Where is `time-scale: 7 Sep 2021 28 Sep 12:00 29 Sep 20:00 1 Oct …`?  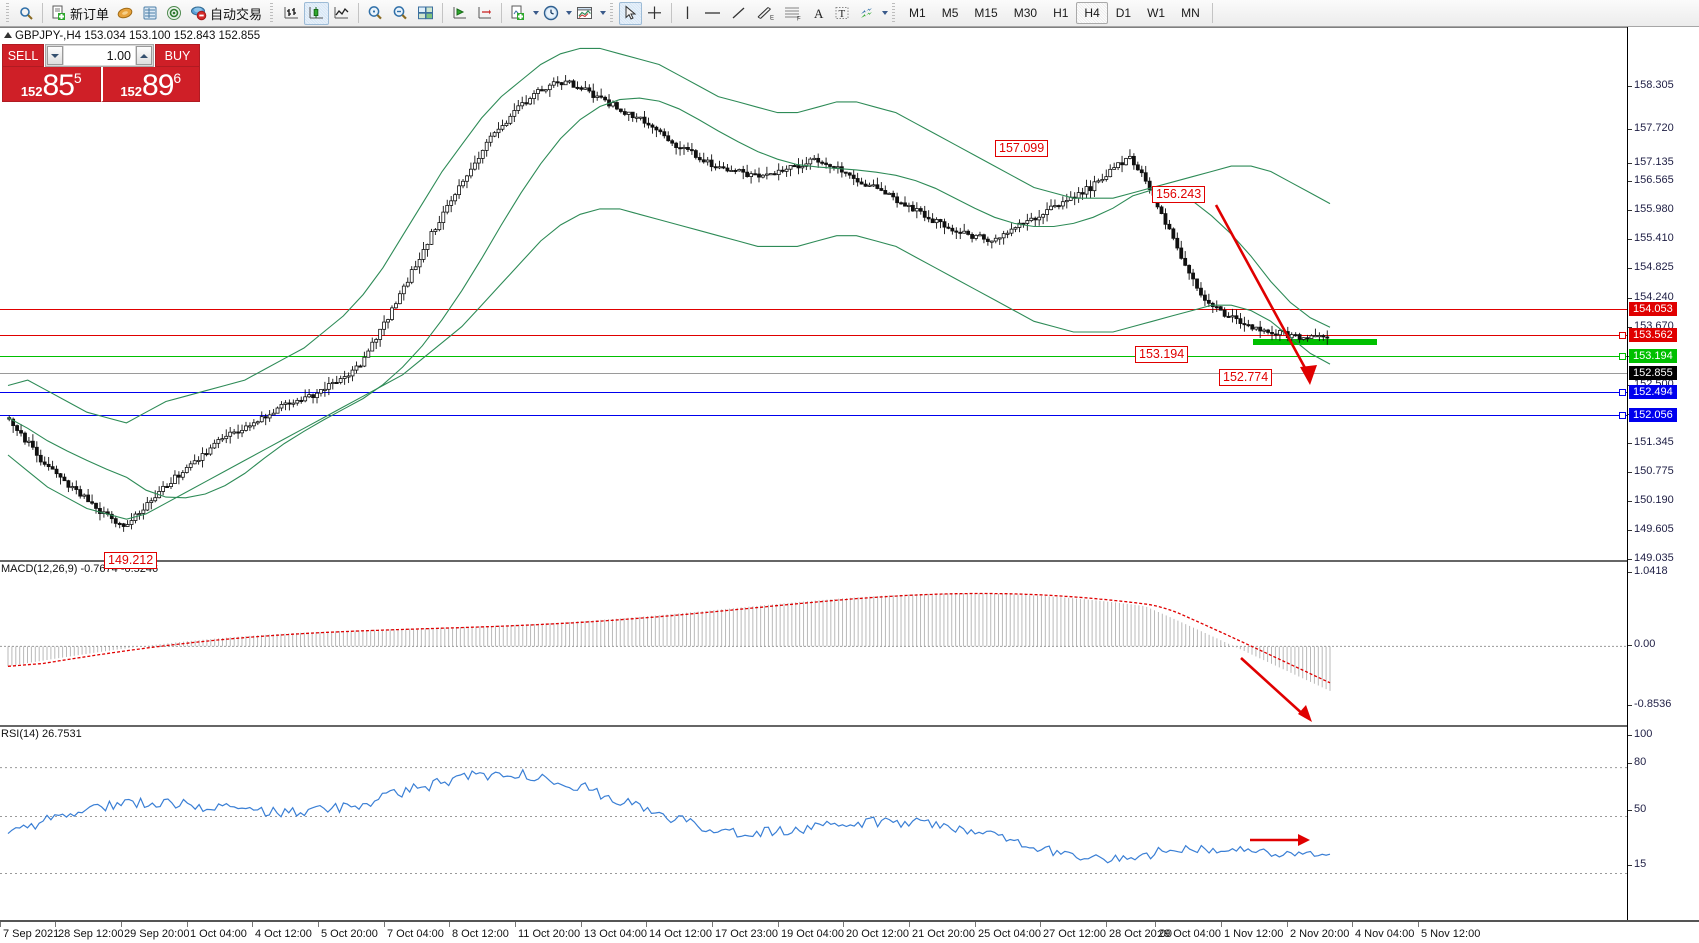 time-scale: 7 Sep 2021 28 Sep 12:00 29 Sep 20:00 1 Oct … is located at coordinates (849, 931).